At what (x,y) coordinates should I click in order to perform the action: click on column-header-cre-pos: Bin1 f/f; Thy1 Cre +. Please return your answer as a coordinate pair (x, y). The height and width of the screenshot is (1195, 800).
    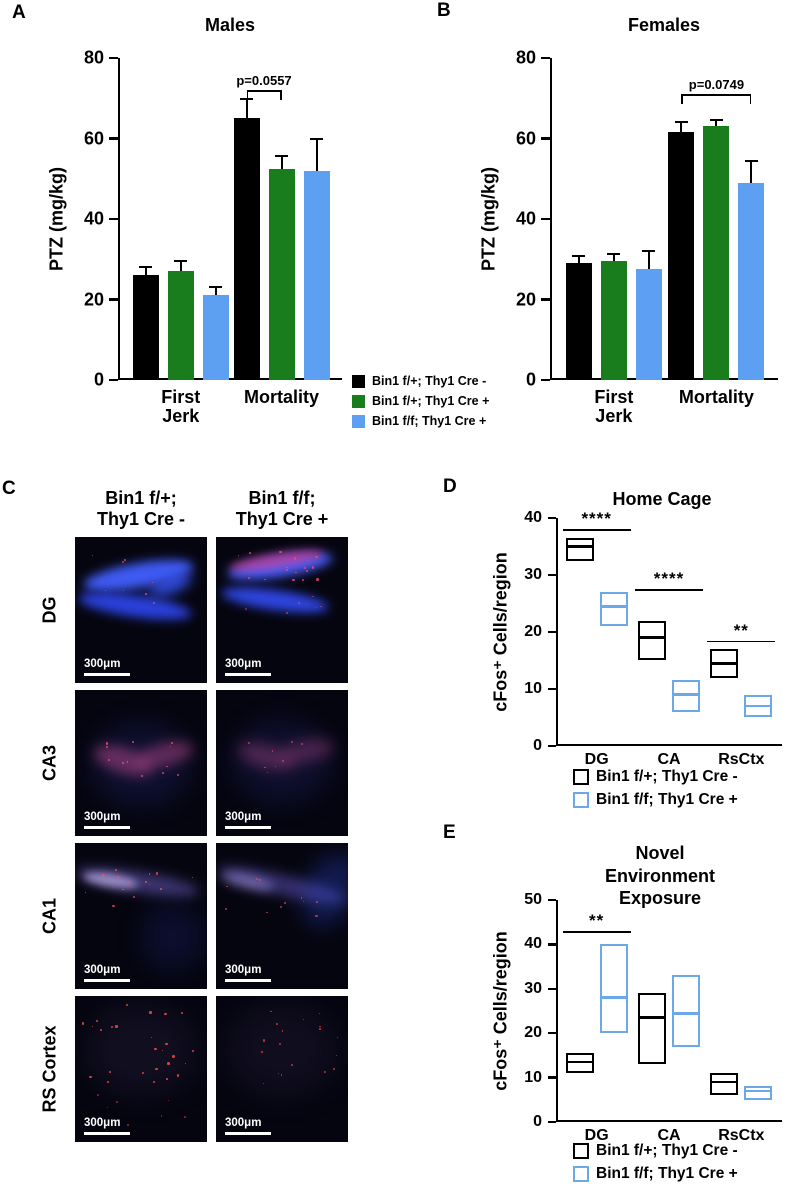
    Looking at the image, I should click on (282, 509).